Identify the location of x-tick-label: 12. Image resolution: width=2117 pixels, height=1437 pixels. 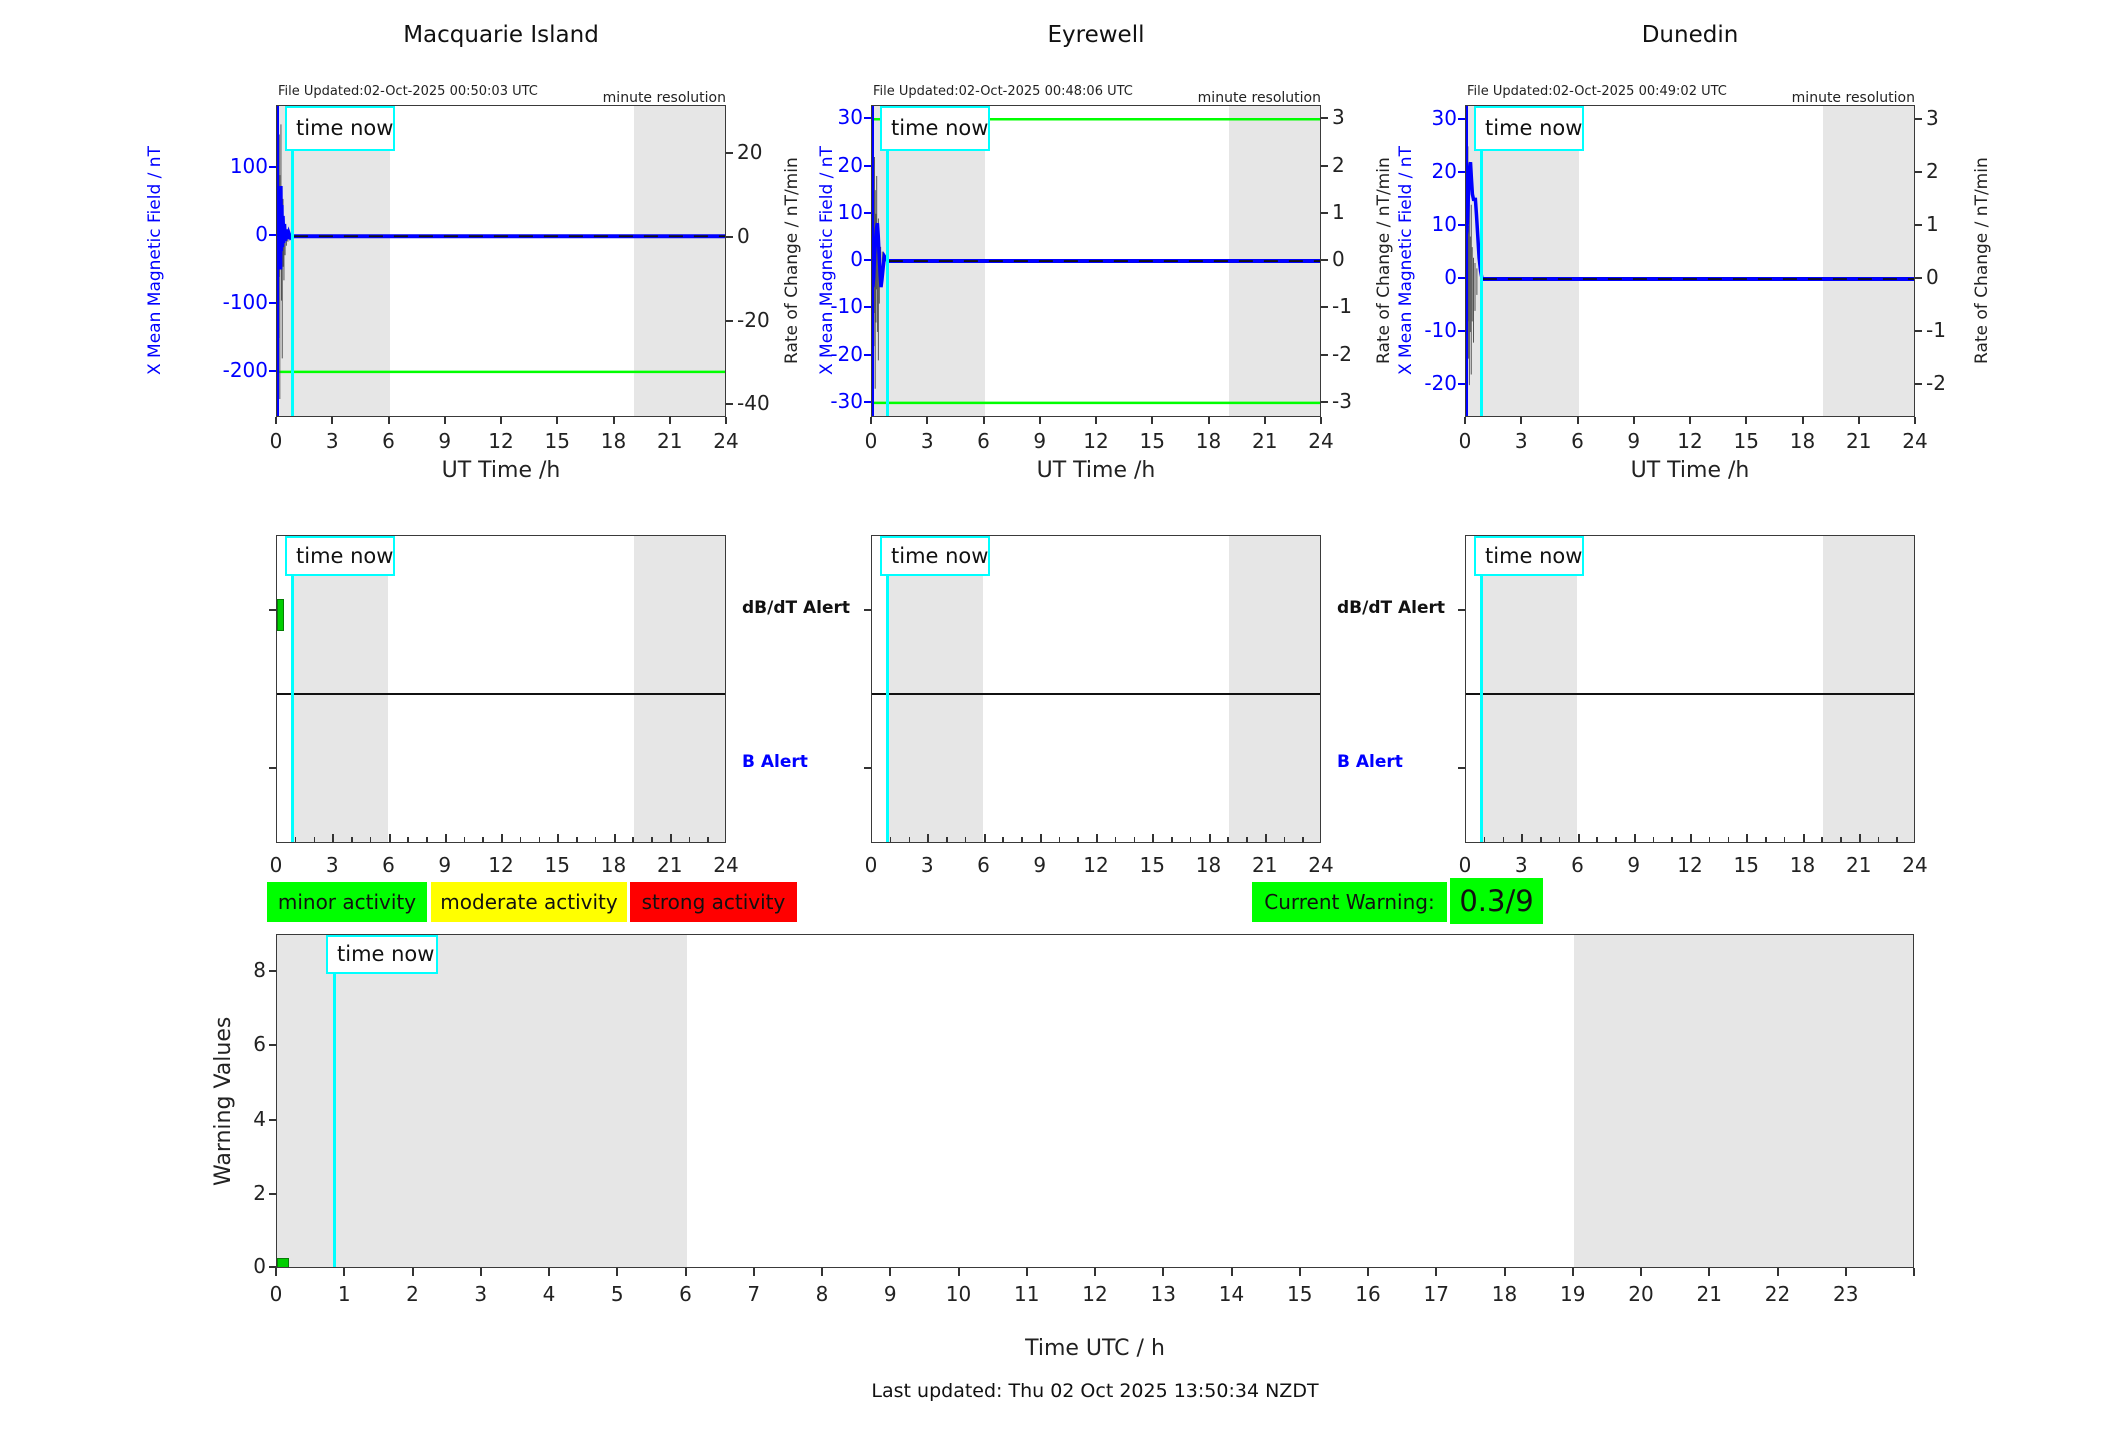
(1096, 441).